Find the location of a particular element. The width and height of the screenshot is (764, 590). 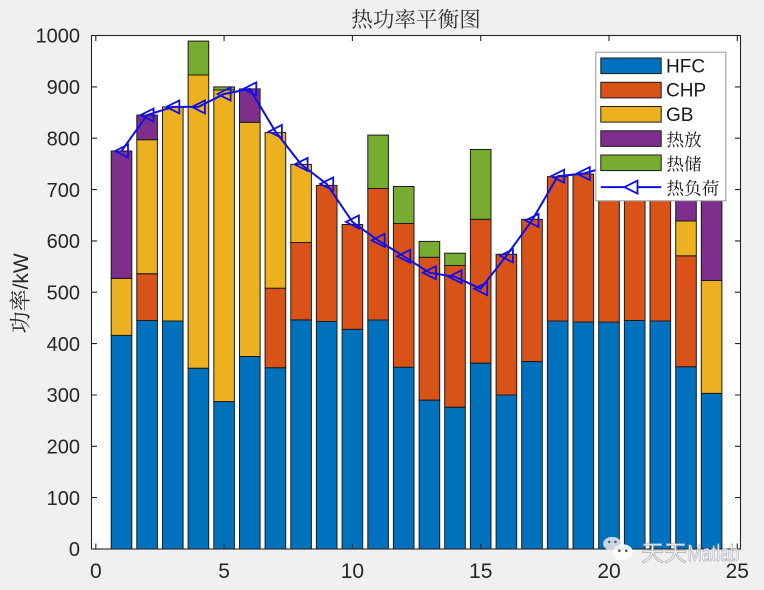

svg-text: HFC is located at coordinates (685, 66).